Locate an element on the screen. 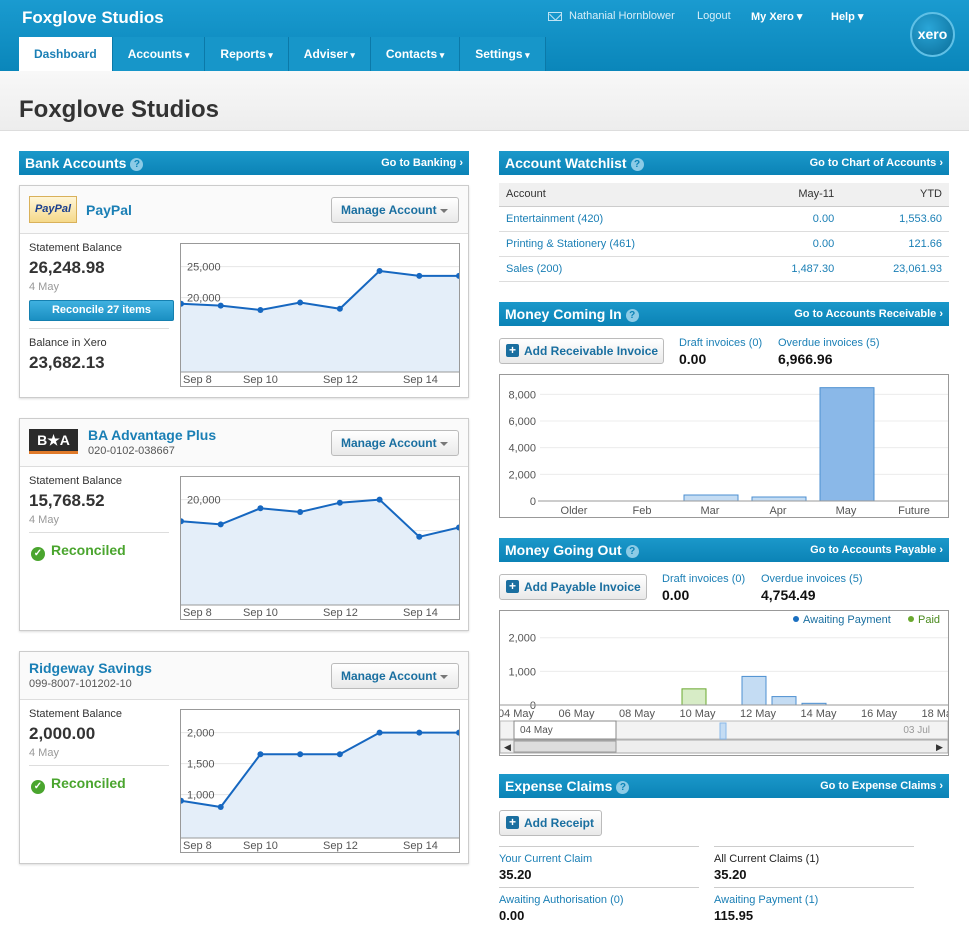  my-xero-menu: My Xero ▾ is located at coordinates (777, 17).